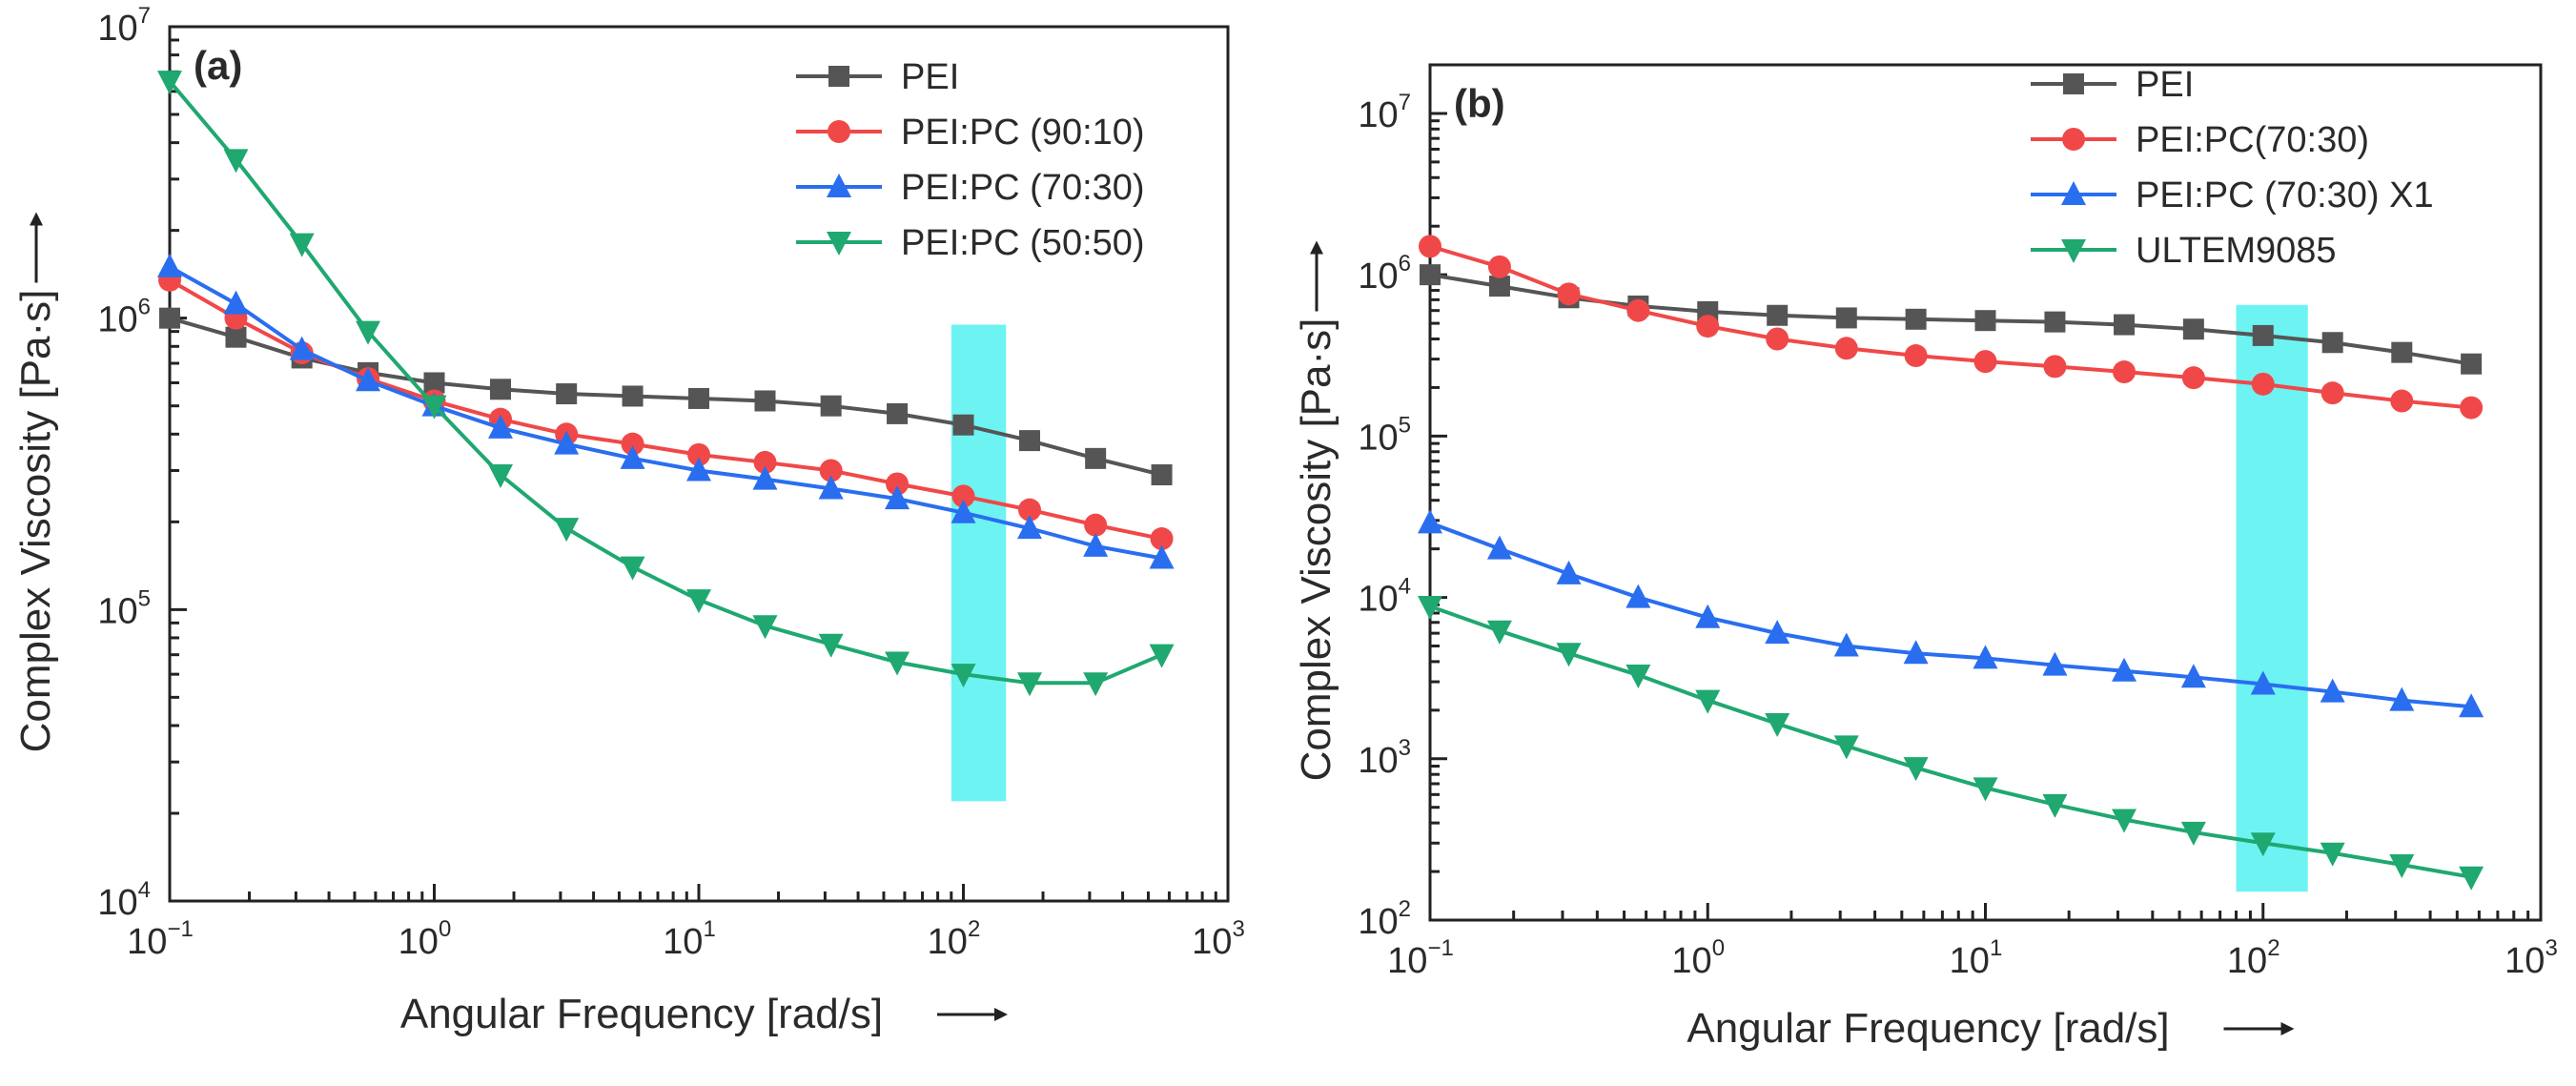 Image resolution: width=2576 pixels, height=1086 pixels. Describe the element at coordinates (2236, 251) in the screenshot. I see `legend-label: ULTEM9085` at that location.